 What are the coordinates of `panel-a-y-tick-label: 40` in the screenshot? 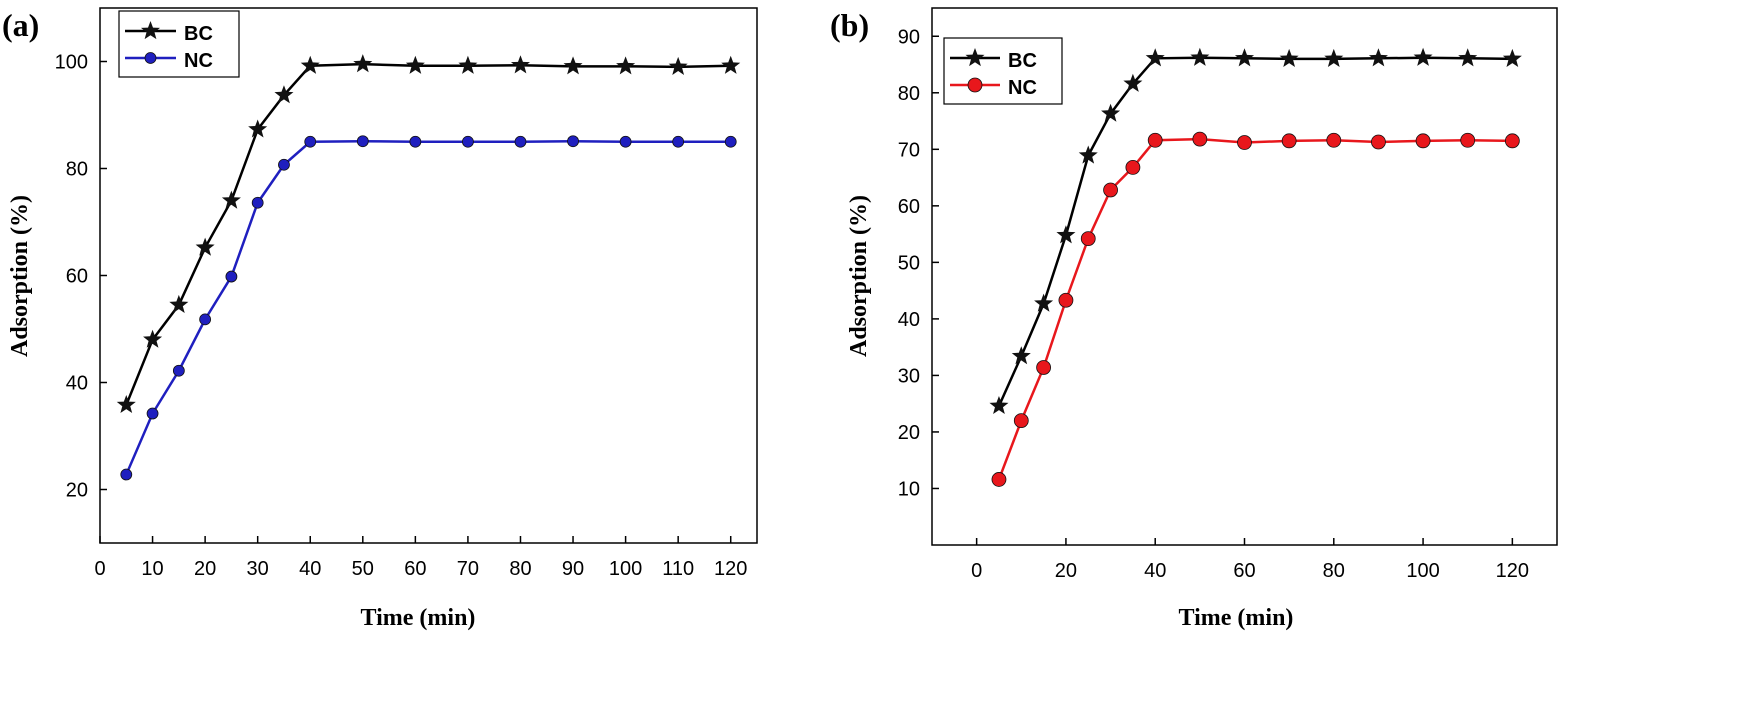 It's located at (77, 384).